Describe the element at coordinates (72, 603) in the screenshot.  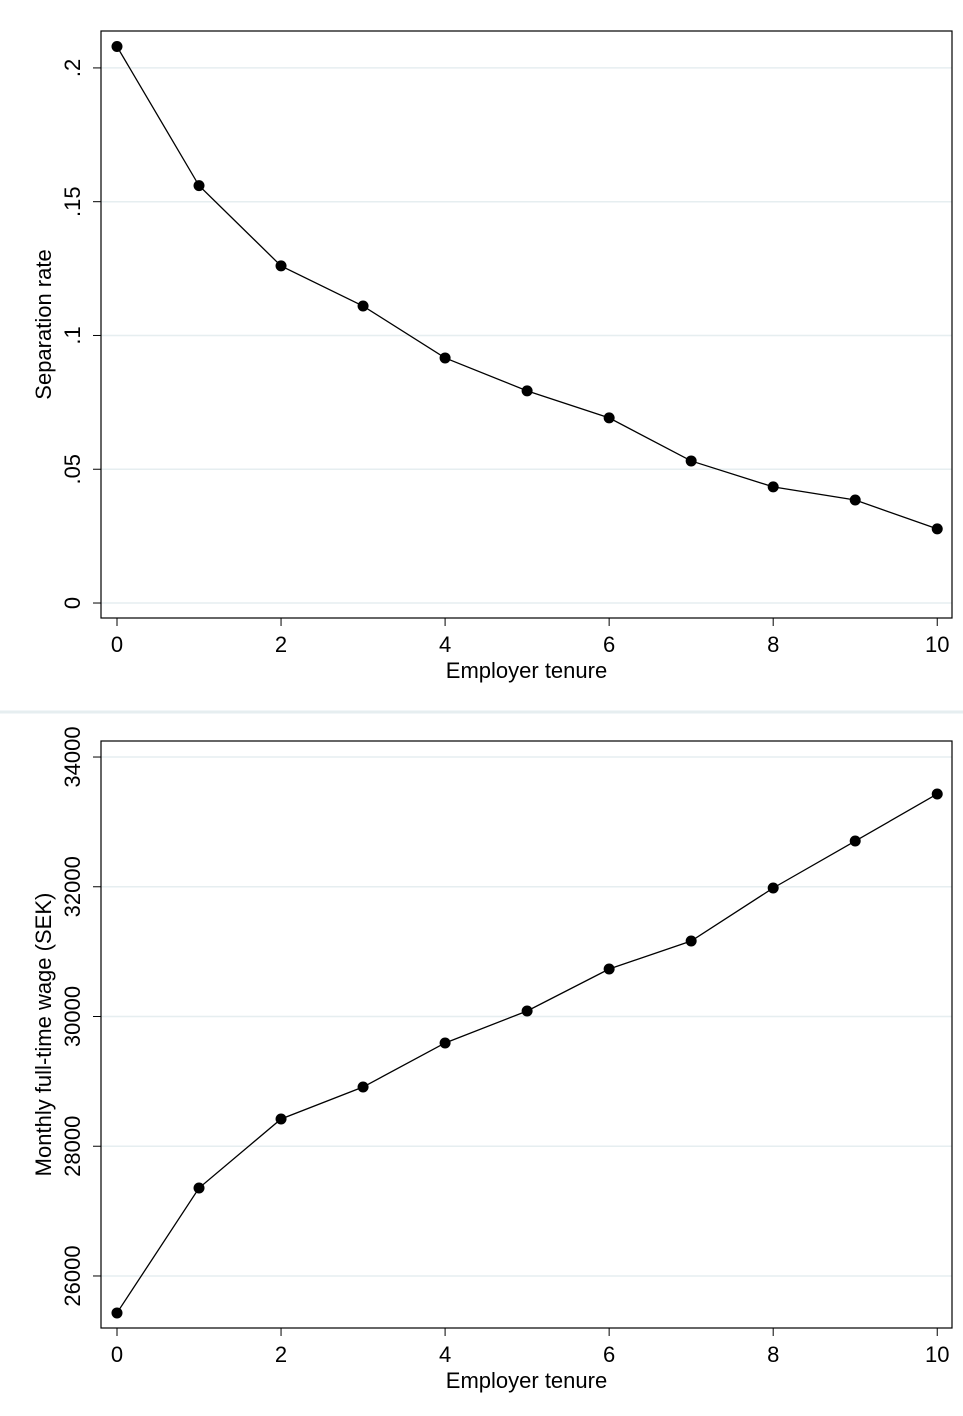
I see `y-tick-label: 0` at that location.